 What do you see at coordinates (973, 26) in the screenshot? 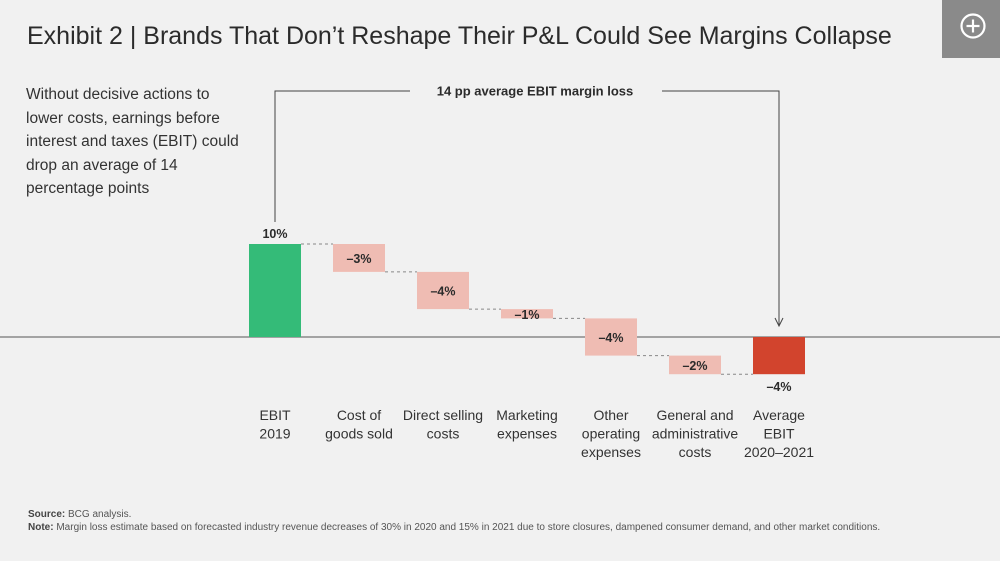
I see `plus-circle-icon` at bounding box center [973, 26].